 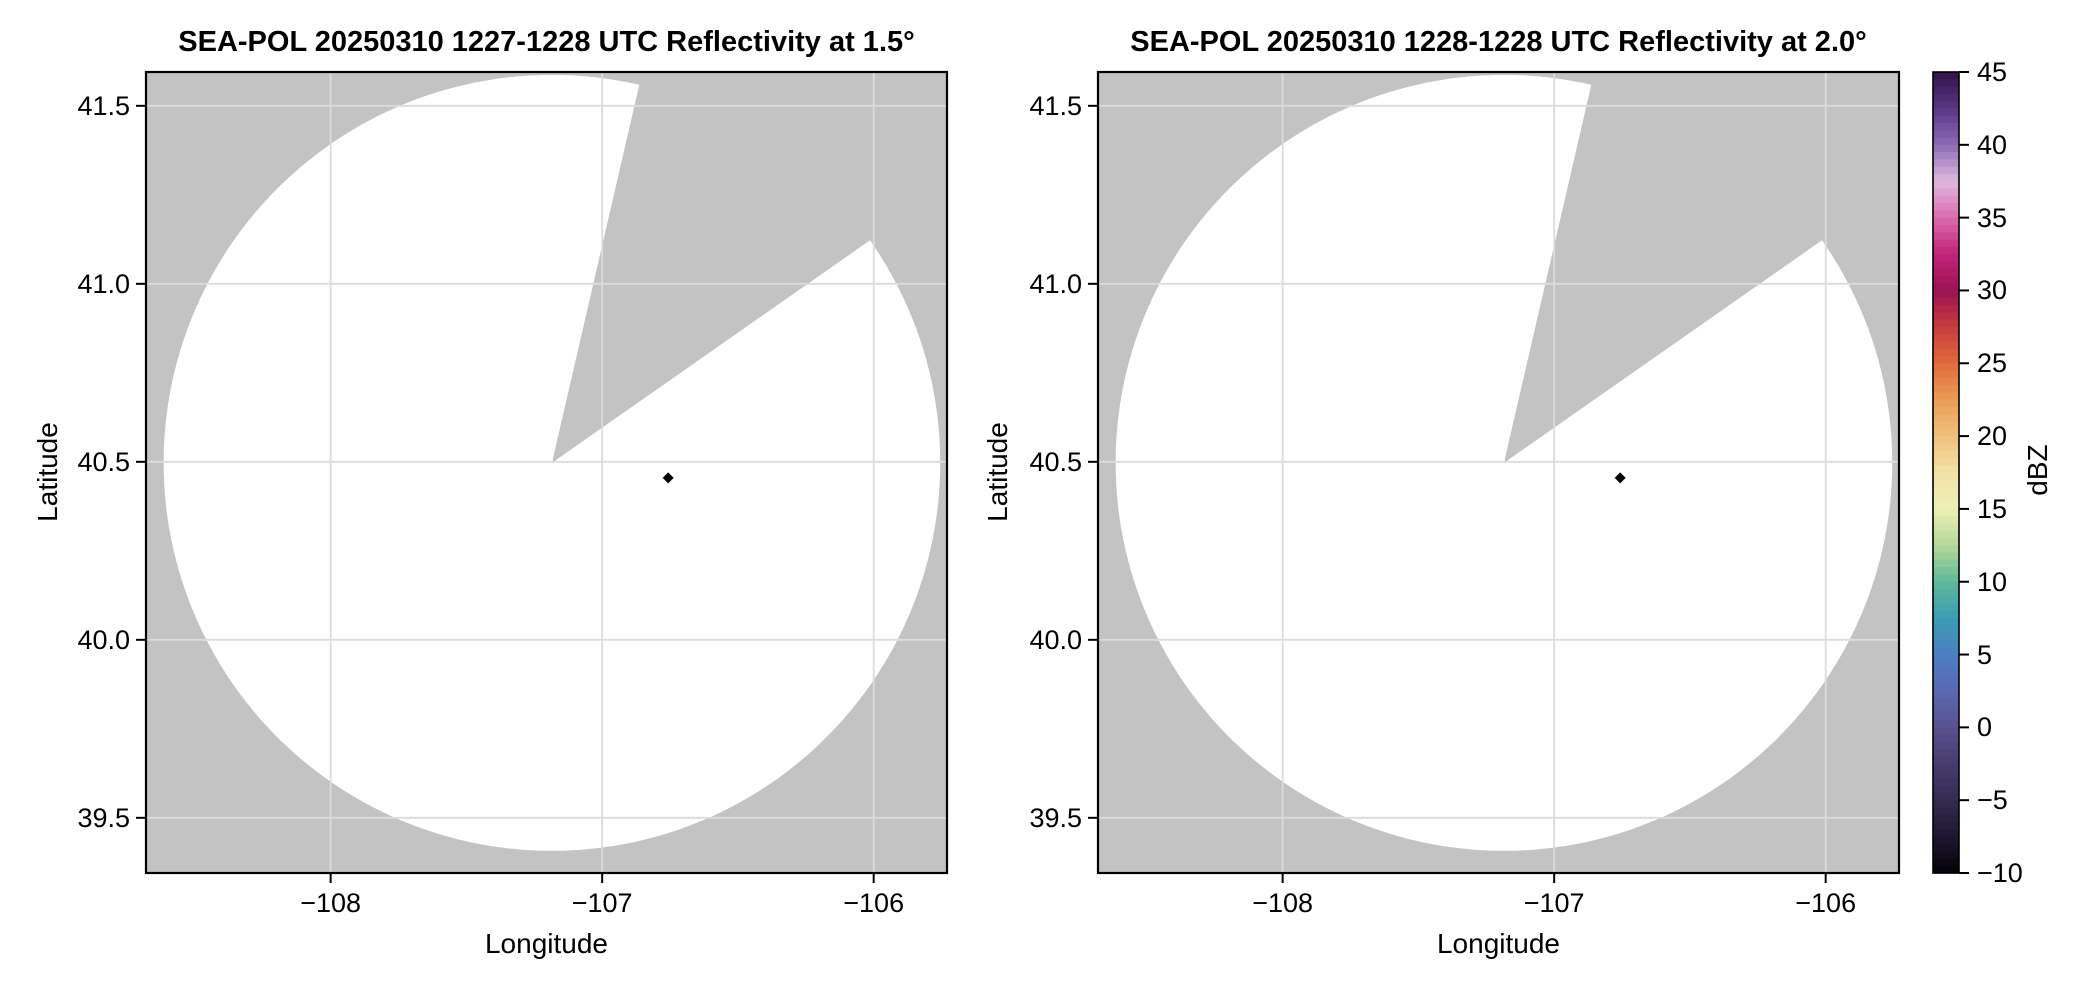 What do you see at coordinates (1992, 144) in the screenshot?
I see `colorbar-tick-label: 40` at bounding box center [1992, 144].